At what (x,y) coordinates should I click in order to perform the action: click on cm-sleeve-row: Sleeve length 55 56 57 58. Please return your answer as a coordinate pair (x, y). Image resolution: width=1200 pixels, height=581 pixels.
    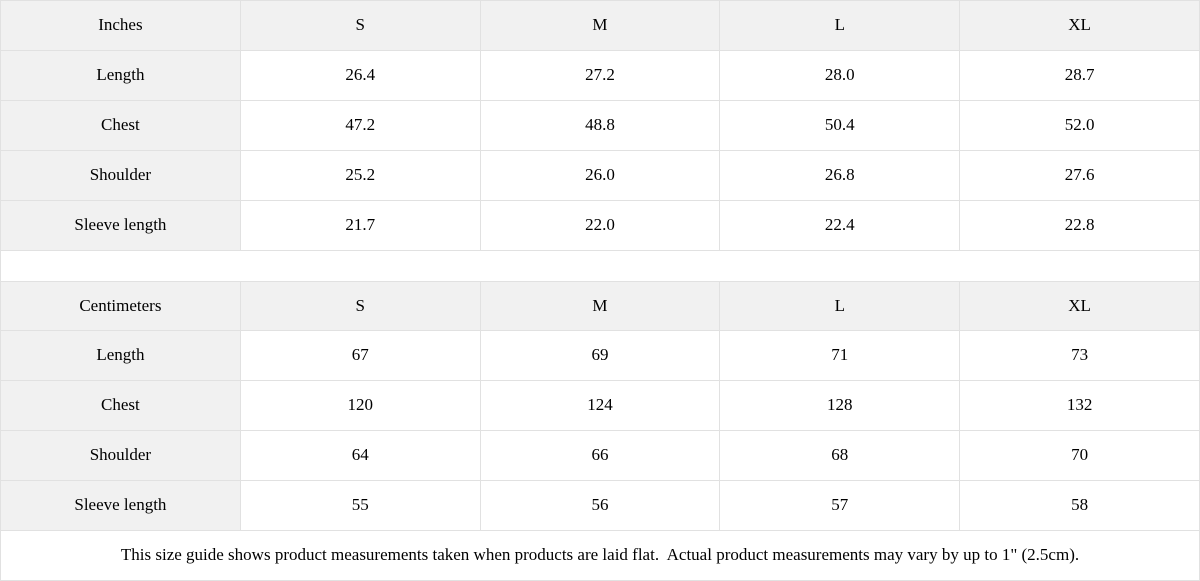
    Looking at the image, I should click on (600, 505).